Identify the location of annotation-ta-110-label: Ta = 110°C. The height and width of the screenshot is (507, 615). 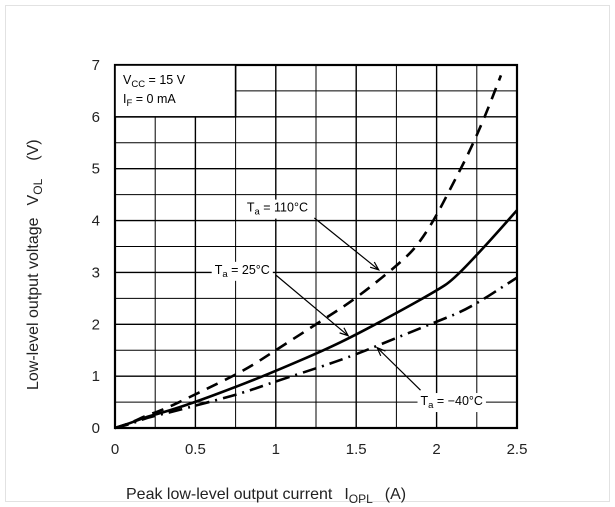
(277, 209).